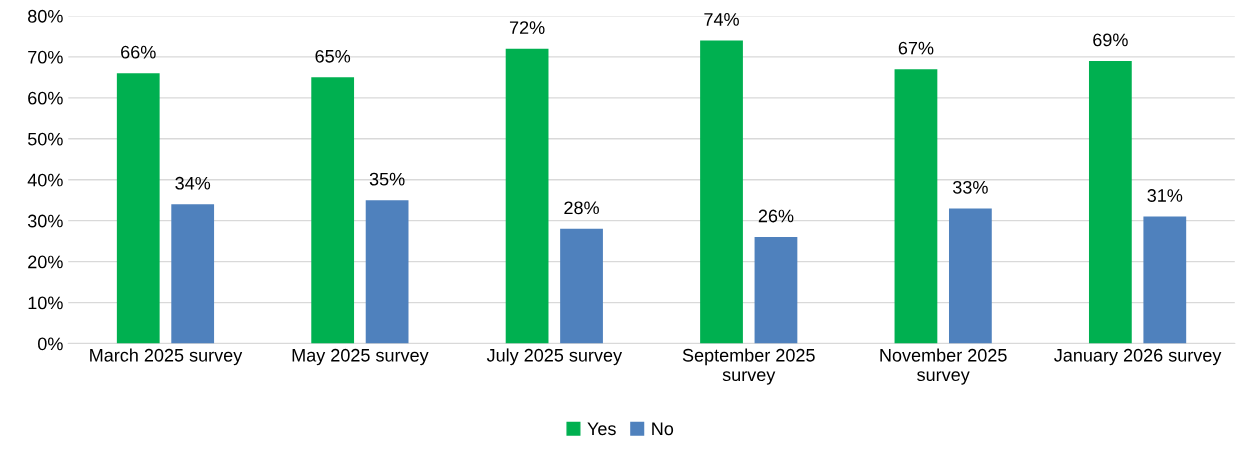 This screenshot has height=455, width=1241. What do you see at coordinates (333, 56) in the screenshot?
I see `data-label: 65%` at bounding box center [333, 56].